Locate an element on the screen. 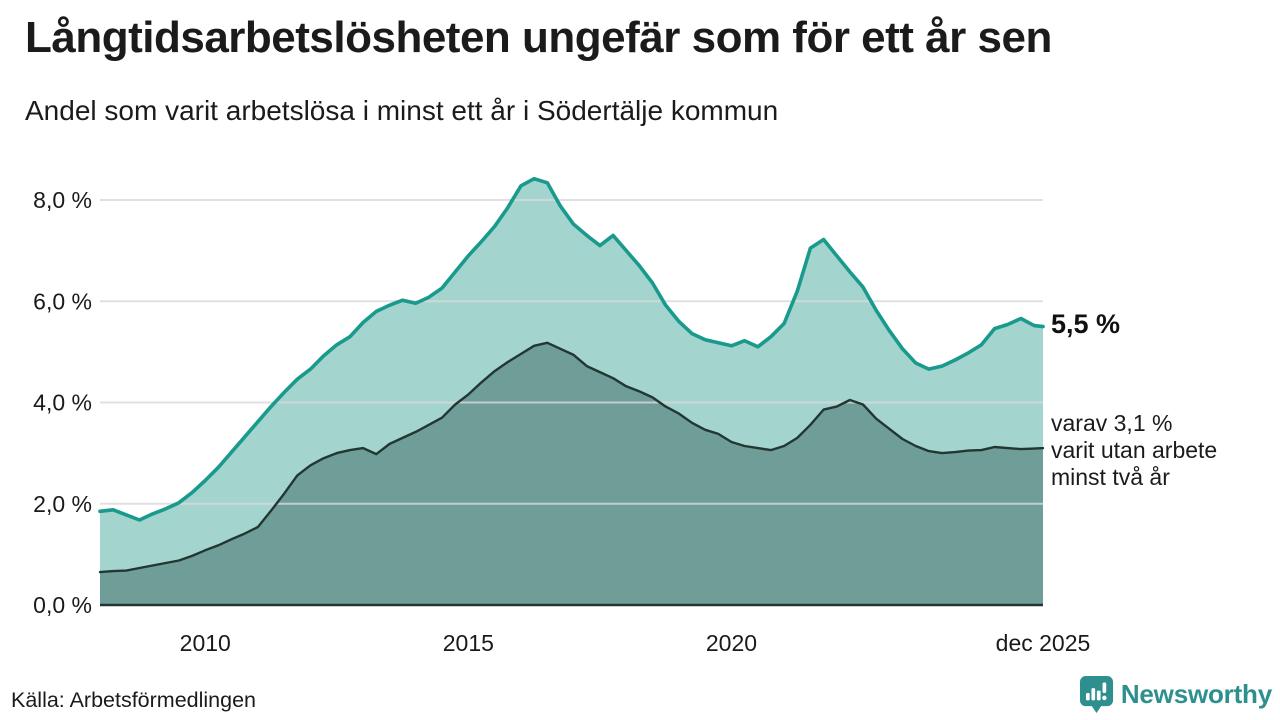 The width and height of the screenshot is (1280, 720). two-year-annotation-line2: varit utan arbete is located at coordinates (1134, 450).